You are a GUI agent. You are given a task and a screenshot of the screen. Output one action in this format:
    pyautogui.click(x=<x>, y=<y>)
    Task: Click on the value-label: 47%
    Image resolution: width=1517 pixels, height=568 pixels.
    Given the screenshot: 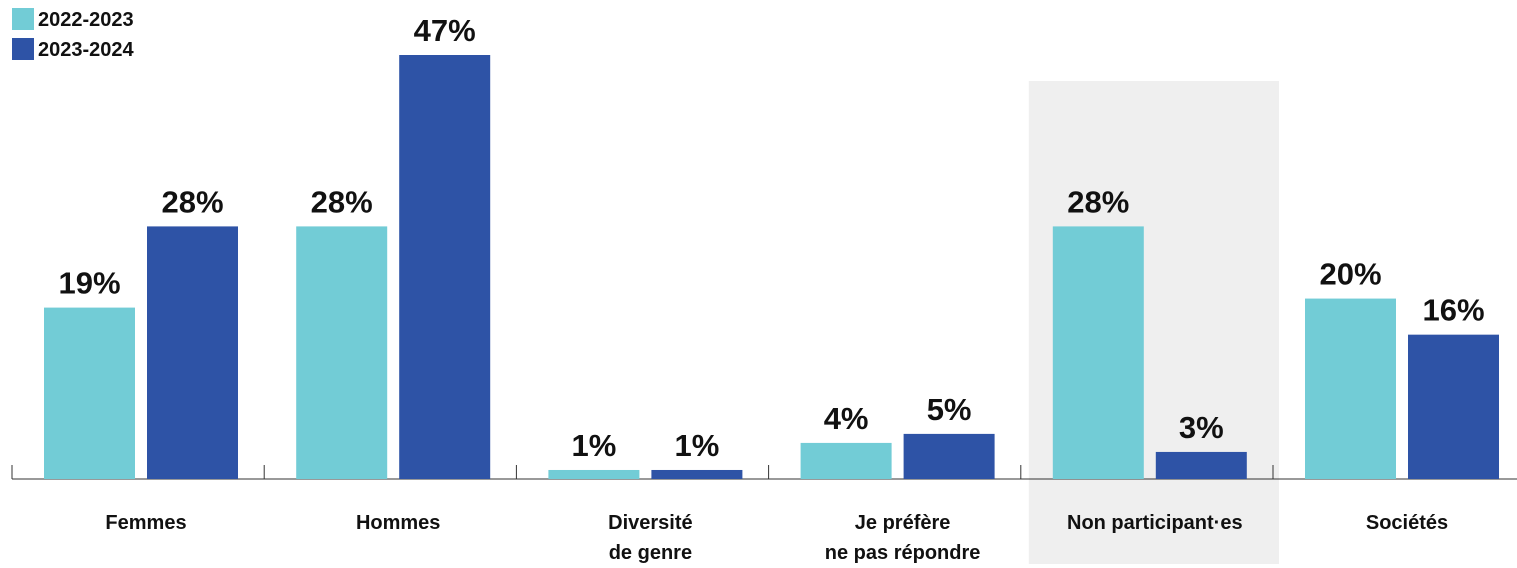 What is the action you would take?
    pyautogui.click(x=445, y=30)
    